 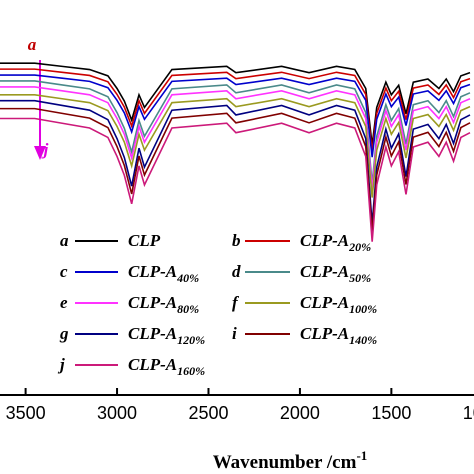 What do you see at coordinates (236, 271) in the screenshot?
I see `legend-letter: d` at bounding box center [236, 271].